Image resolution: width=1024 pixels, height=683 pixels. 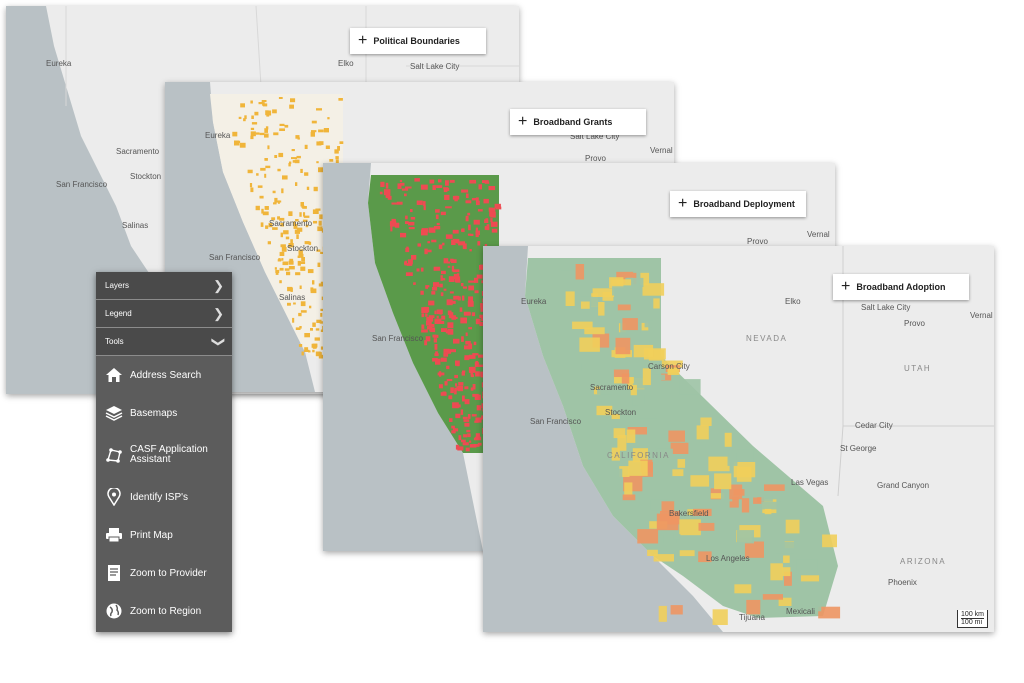 I want to click on tool-label: Identify ISP's, so click(x=159, y=497).